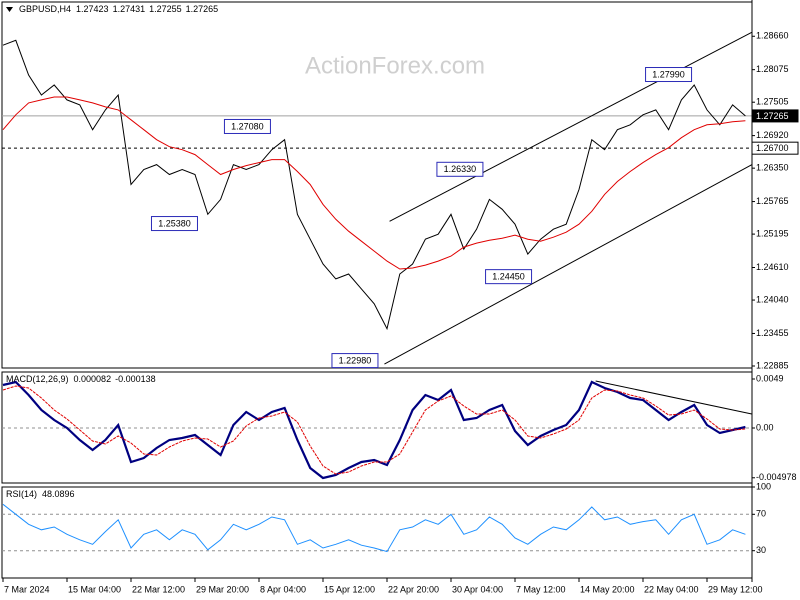  Describe the element at coordinates (22, 494) in the screenshot. I see `panel-title: RSI(14)` at that location.